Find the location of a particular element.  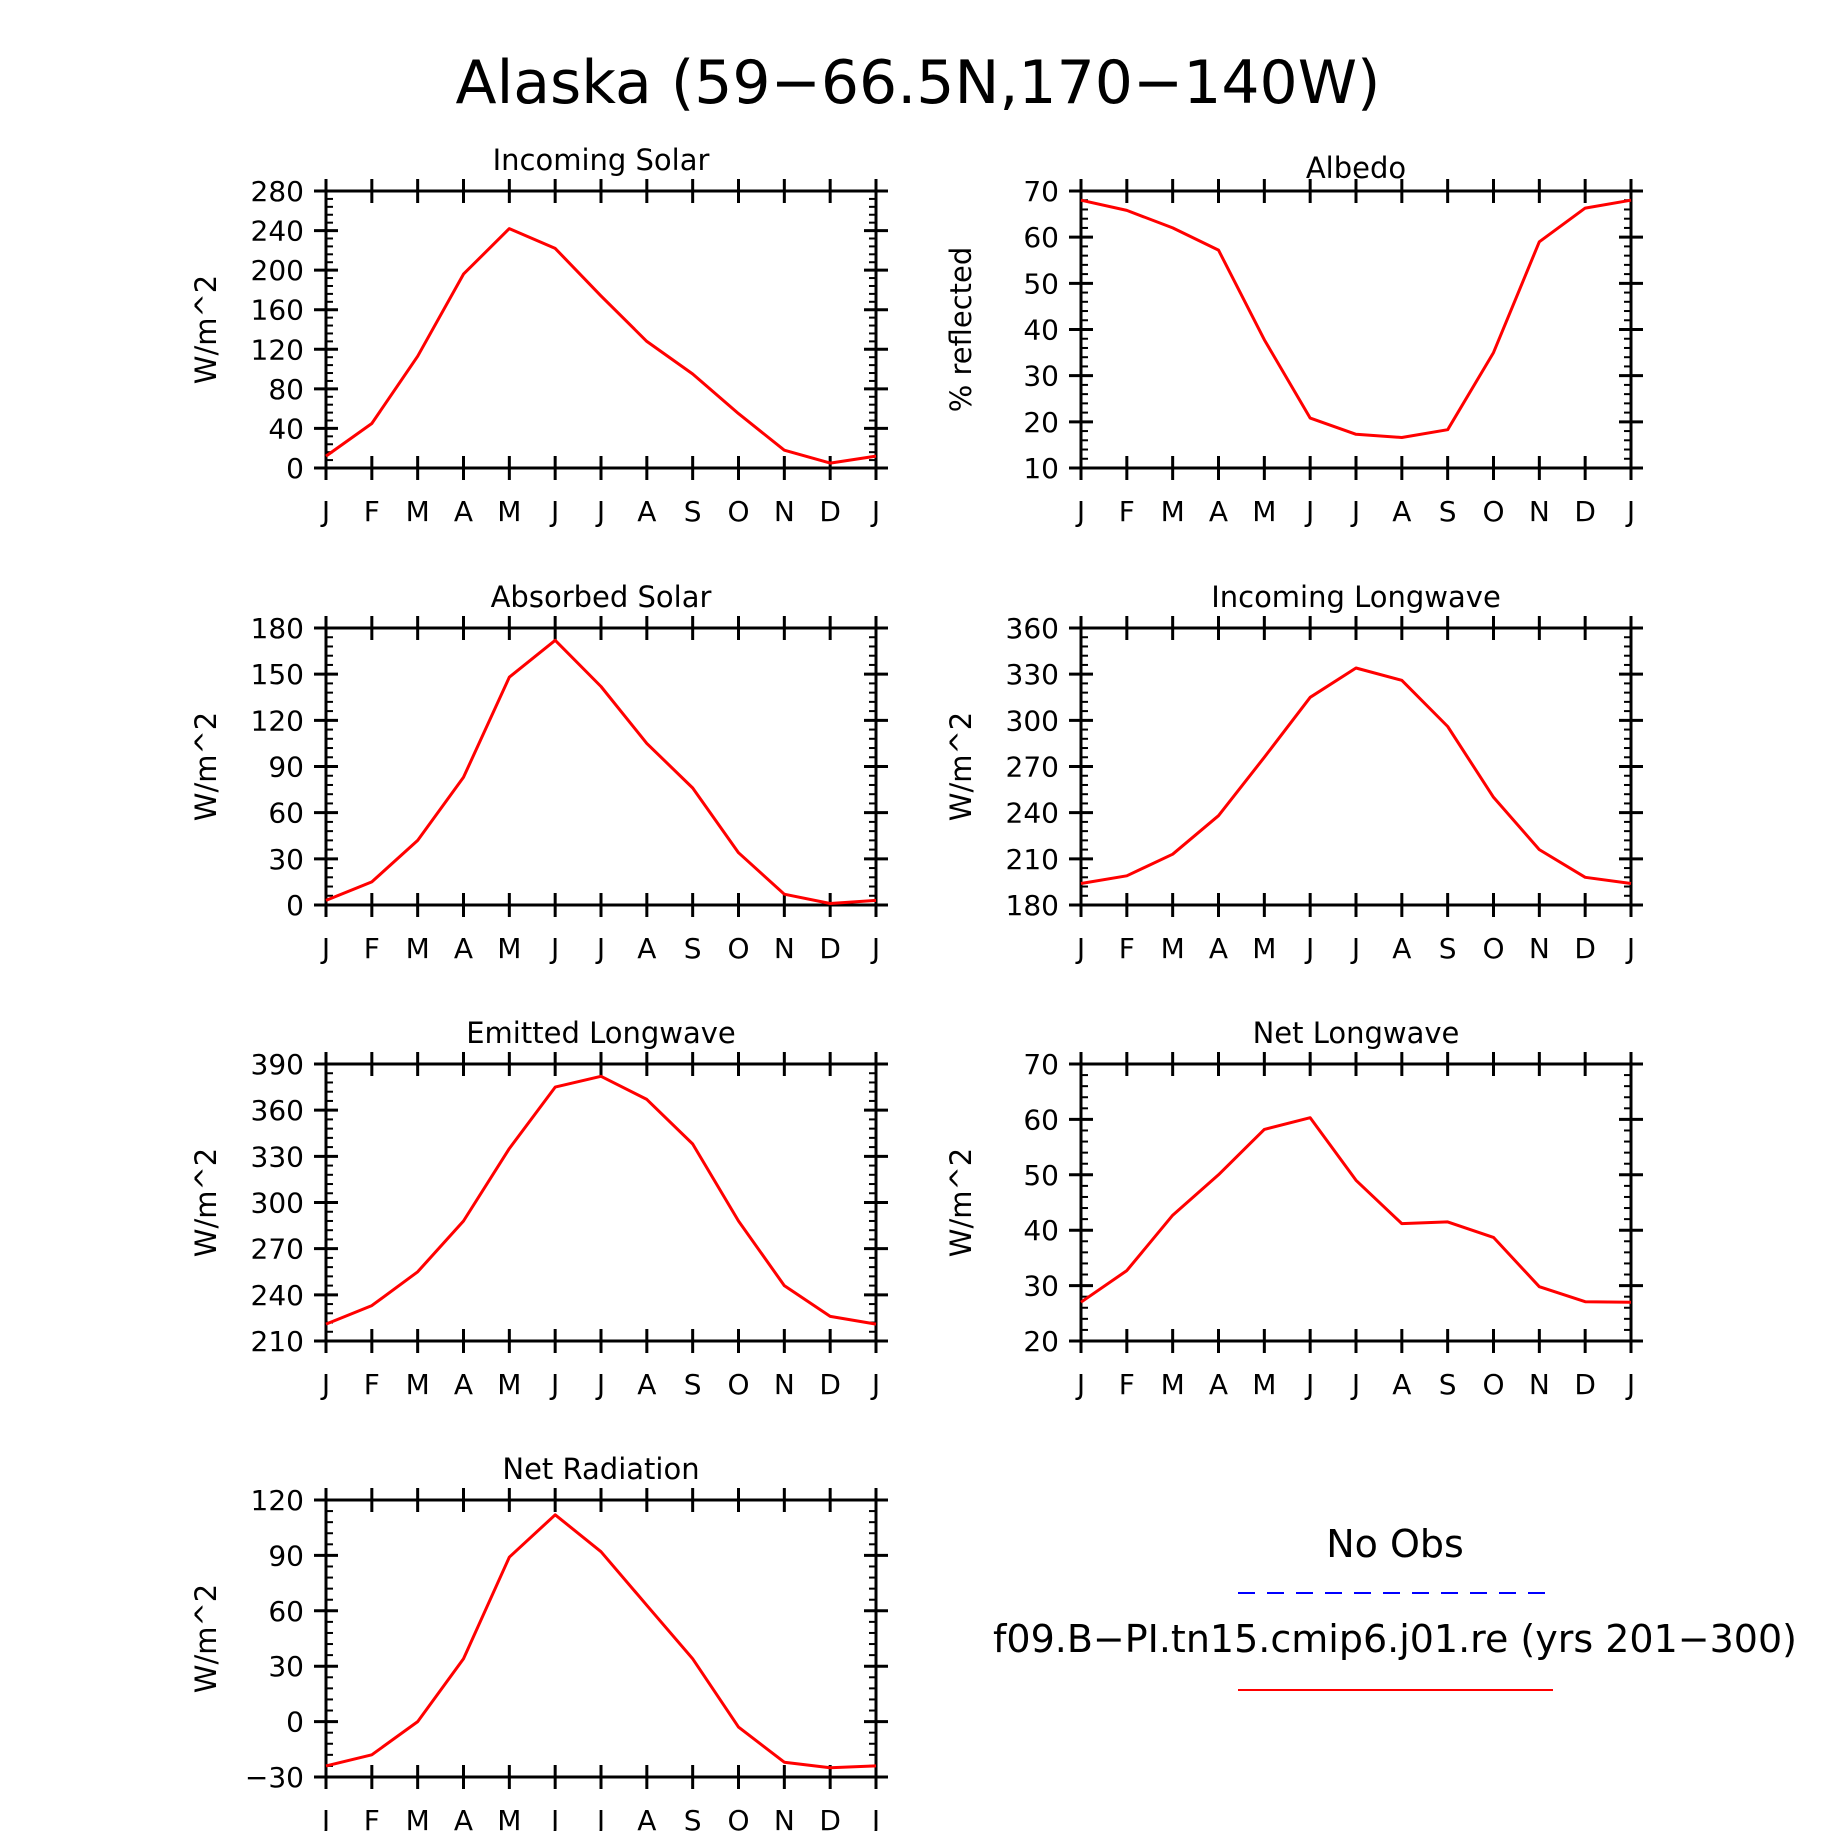

y-tick-label: −30 is located at coordinates (274, 1777).